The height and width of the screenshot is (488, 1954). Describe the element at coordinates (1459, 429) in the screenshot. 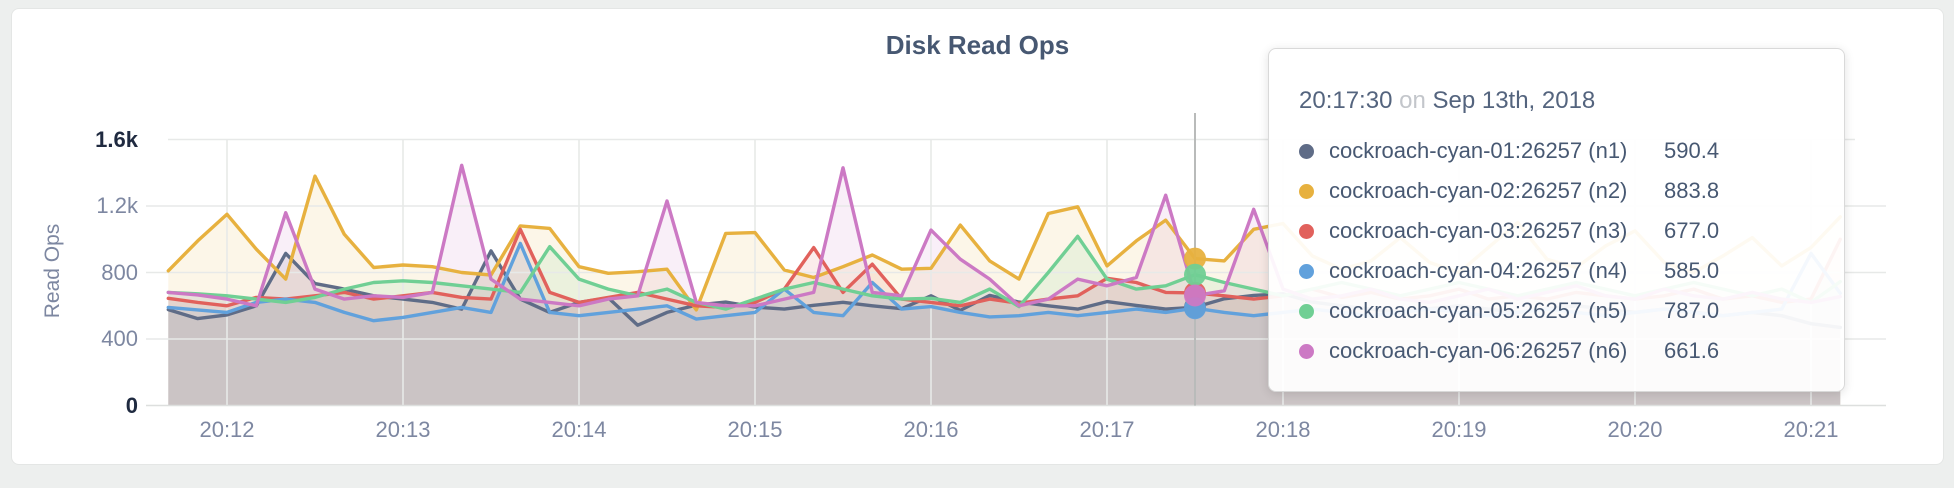

I see `x-tick-label: 20:19` at that location.